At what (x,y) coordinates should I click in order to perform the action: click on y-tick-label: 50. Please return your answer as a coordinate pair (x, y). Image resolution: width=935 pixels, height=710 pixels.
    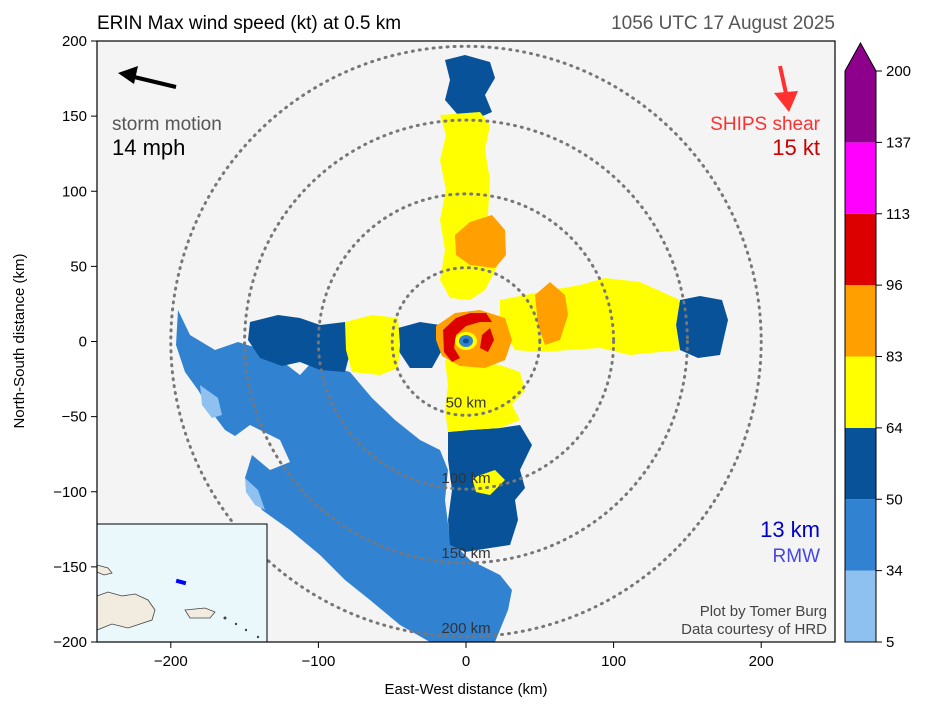
    Looking at the image, I should click on (78, 266).